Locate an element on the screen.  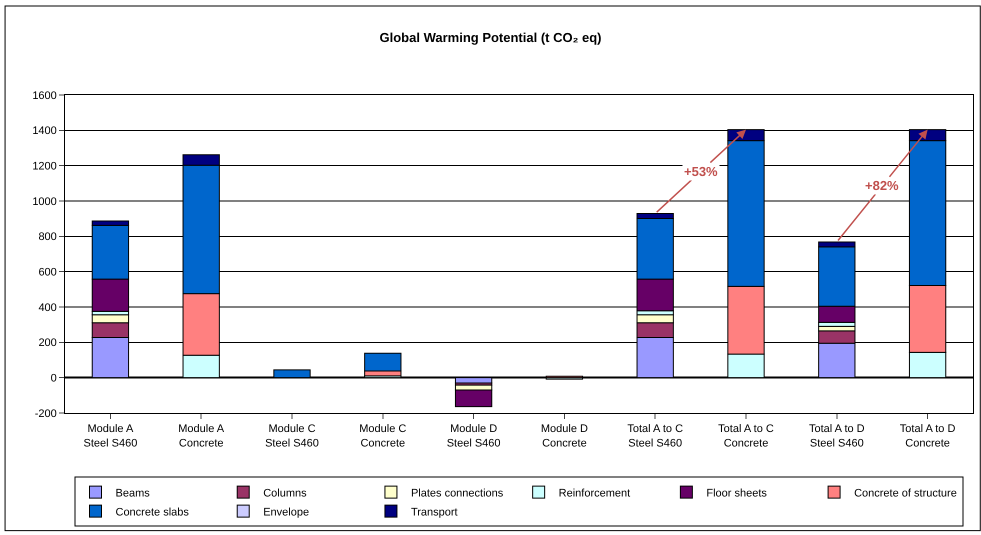
chart-title: Global Warming Potential (t CO₂ eq) is located at coordinates (491, 37).